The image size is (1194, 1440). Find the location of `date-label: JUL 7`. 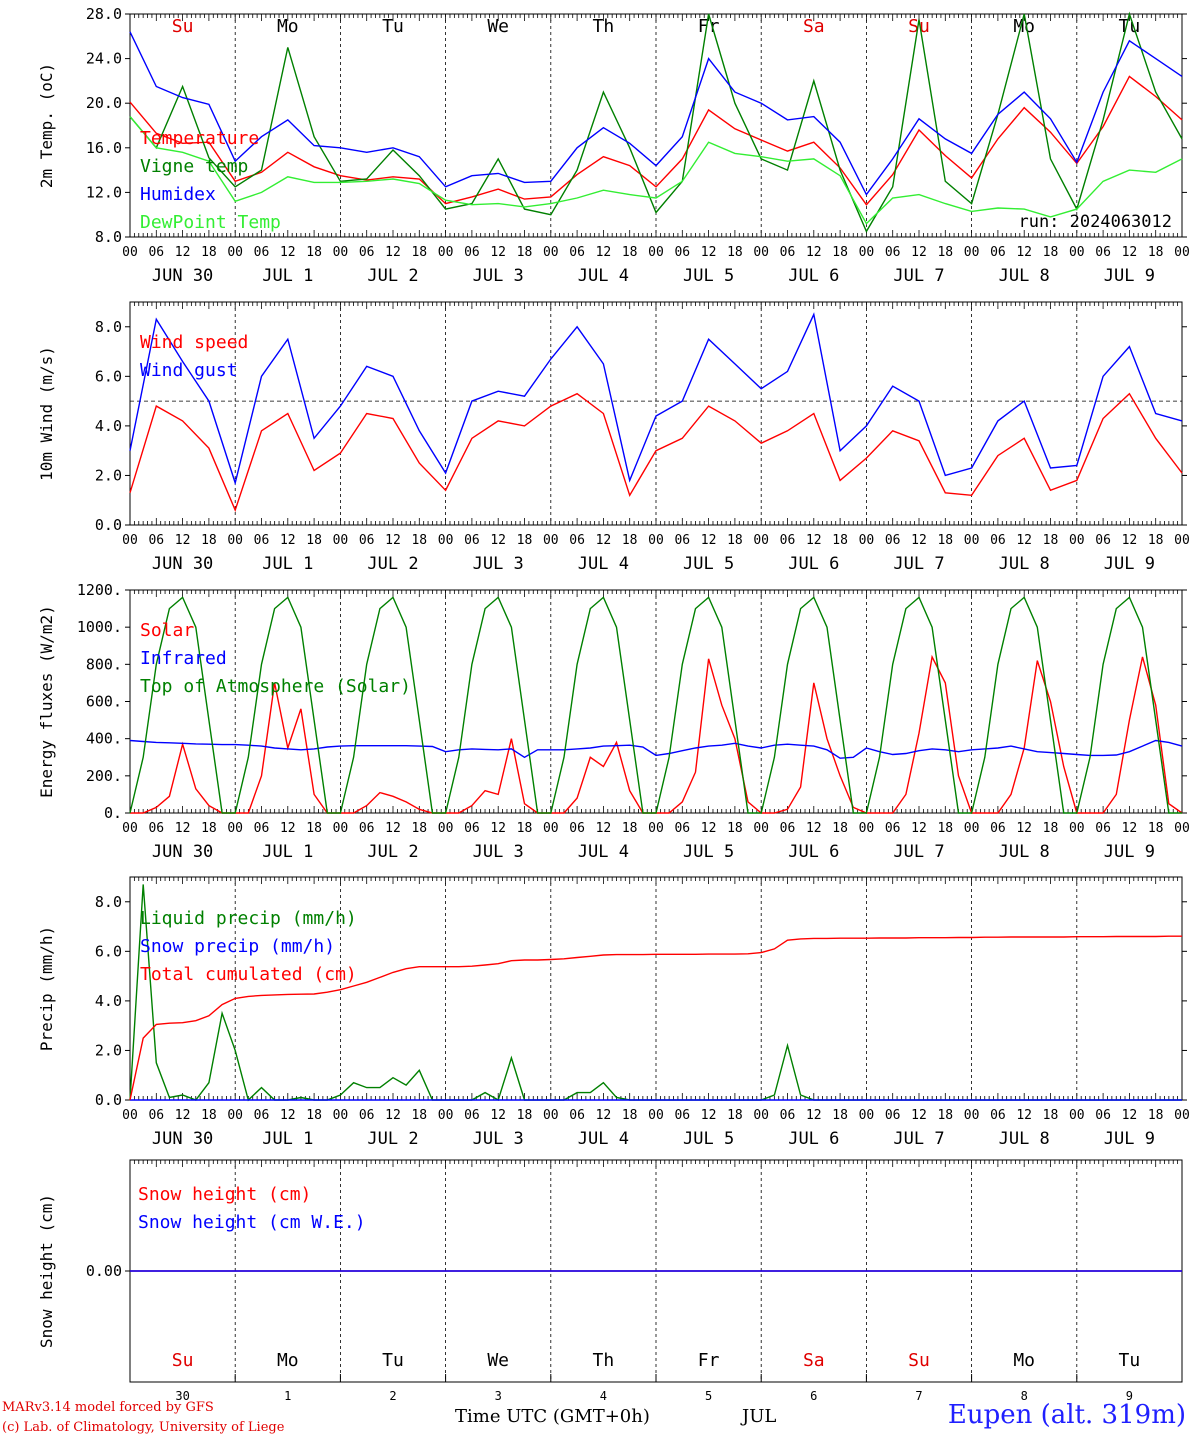

date-label: JUL 7 is located at coordinates (918, 564).